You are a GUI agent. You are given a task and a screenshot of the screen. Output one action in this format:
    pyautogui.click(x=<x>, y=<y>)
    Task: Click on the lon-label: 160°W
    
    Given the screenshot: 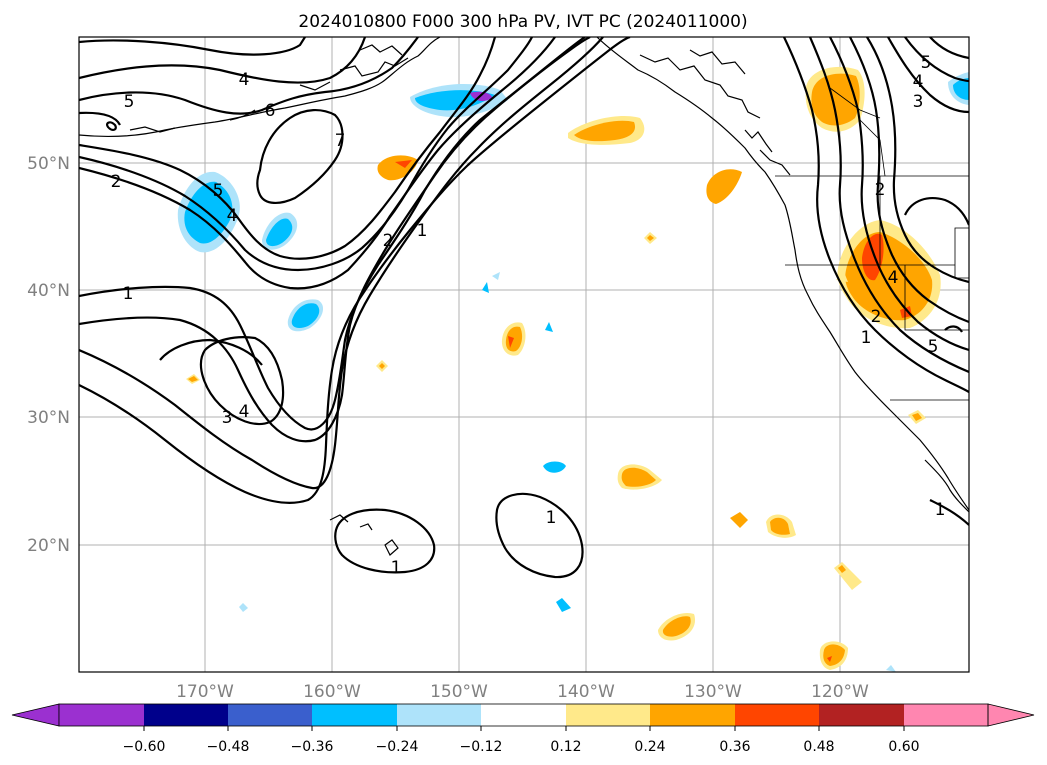 What is the action you would take?
    pyautogui.click(x=332, y=692)
    